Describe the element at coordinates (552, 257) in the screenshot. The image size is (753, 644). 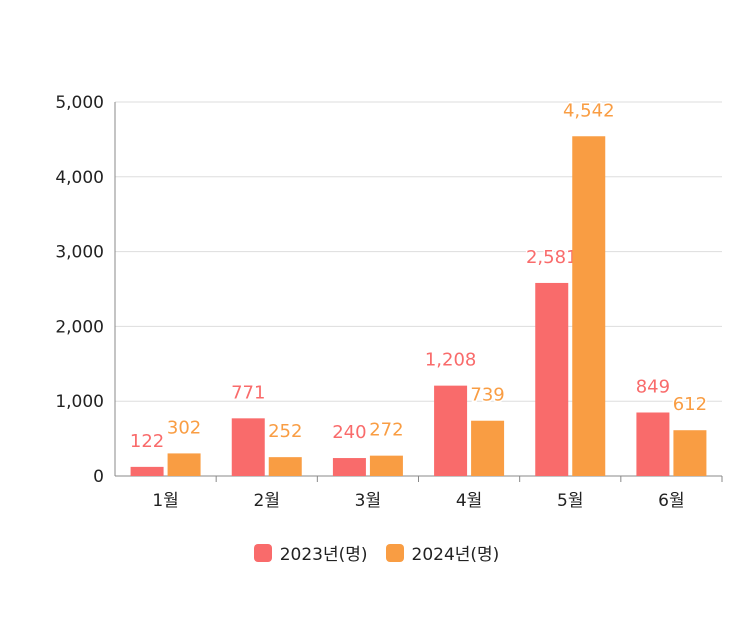
I see `data-label-2023-5: 2,581` at that location.